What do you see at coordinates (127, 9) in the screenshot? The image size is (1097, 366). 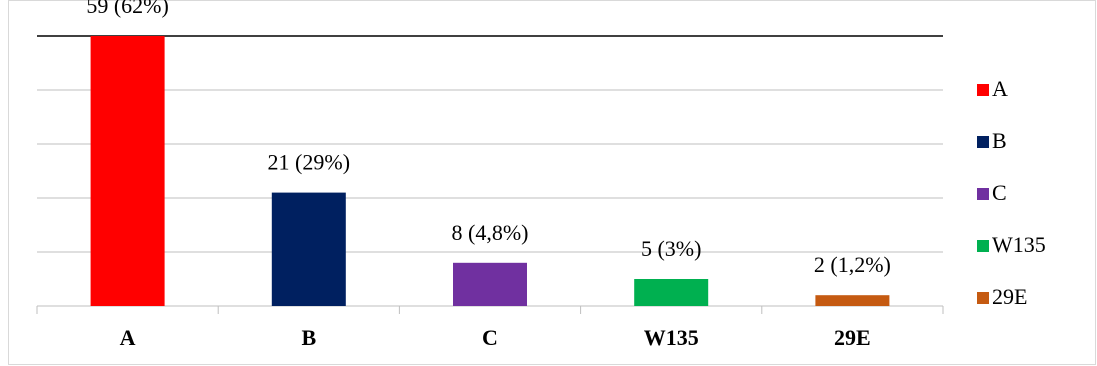 I see `data-label: 59 (62%)` at bounding box center [127, 9].